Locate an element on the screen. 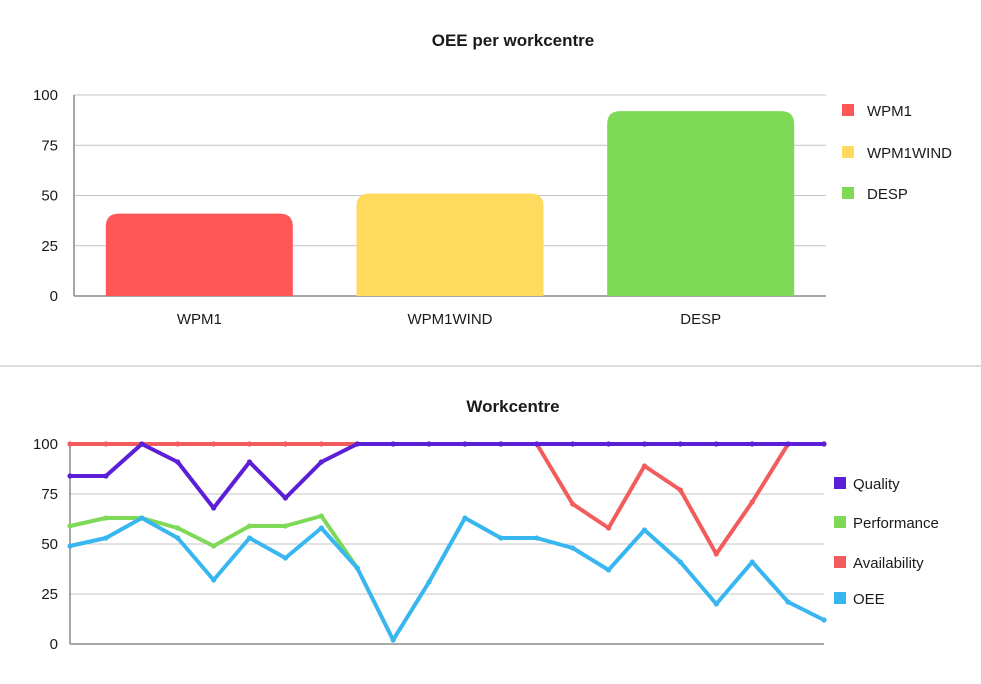 This screenshot has width=981, height=684. legend-swatch-availability is located at coordinates (840, 562).